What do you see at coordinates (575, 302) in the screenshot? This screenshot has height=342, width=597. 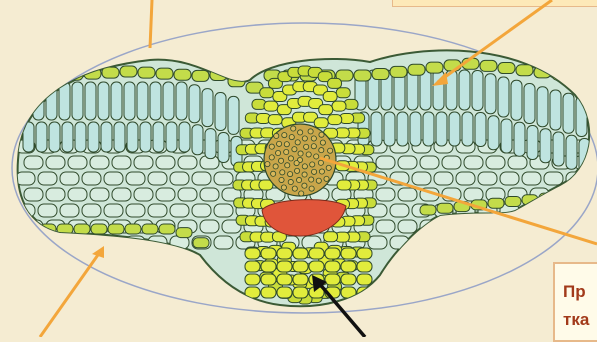 I see `partial-label-box: Пр тка` at bounding box center [575, 302].